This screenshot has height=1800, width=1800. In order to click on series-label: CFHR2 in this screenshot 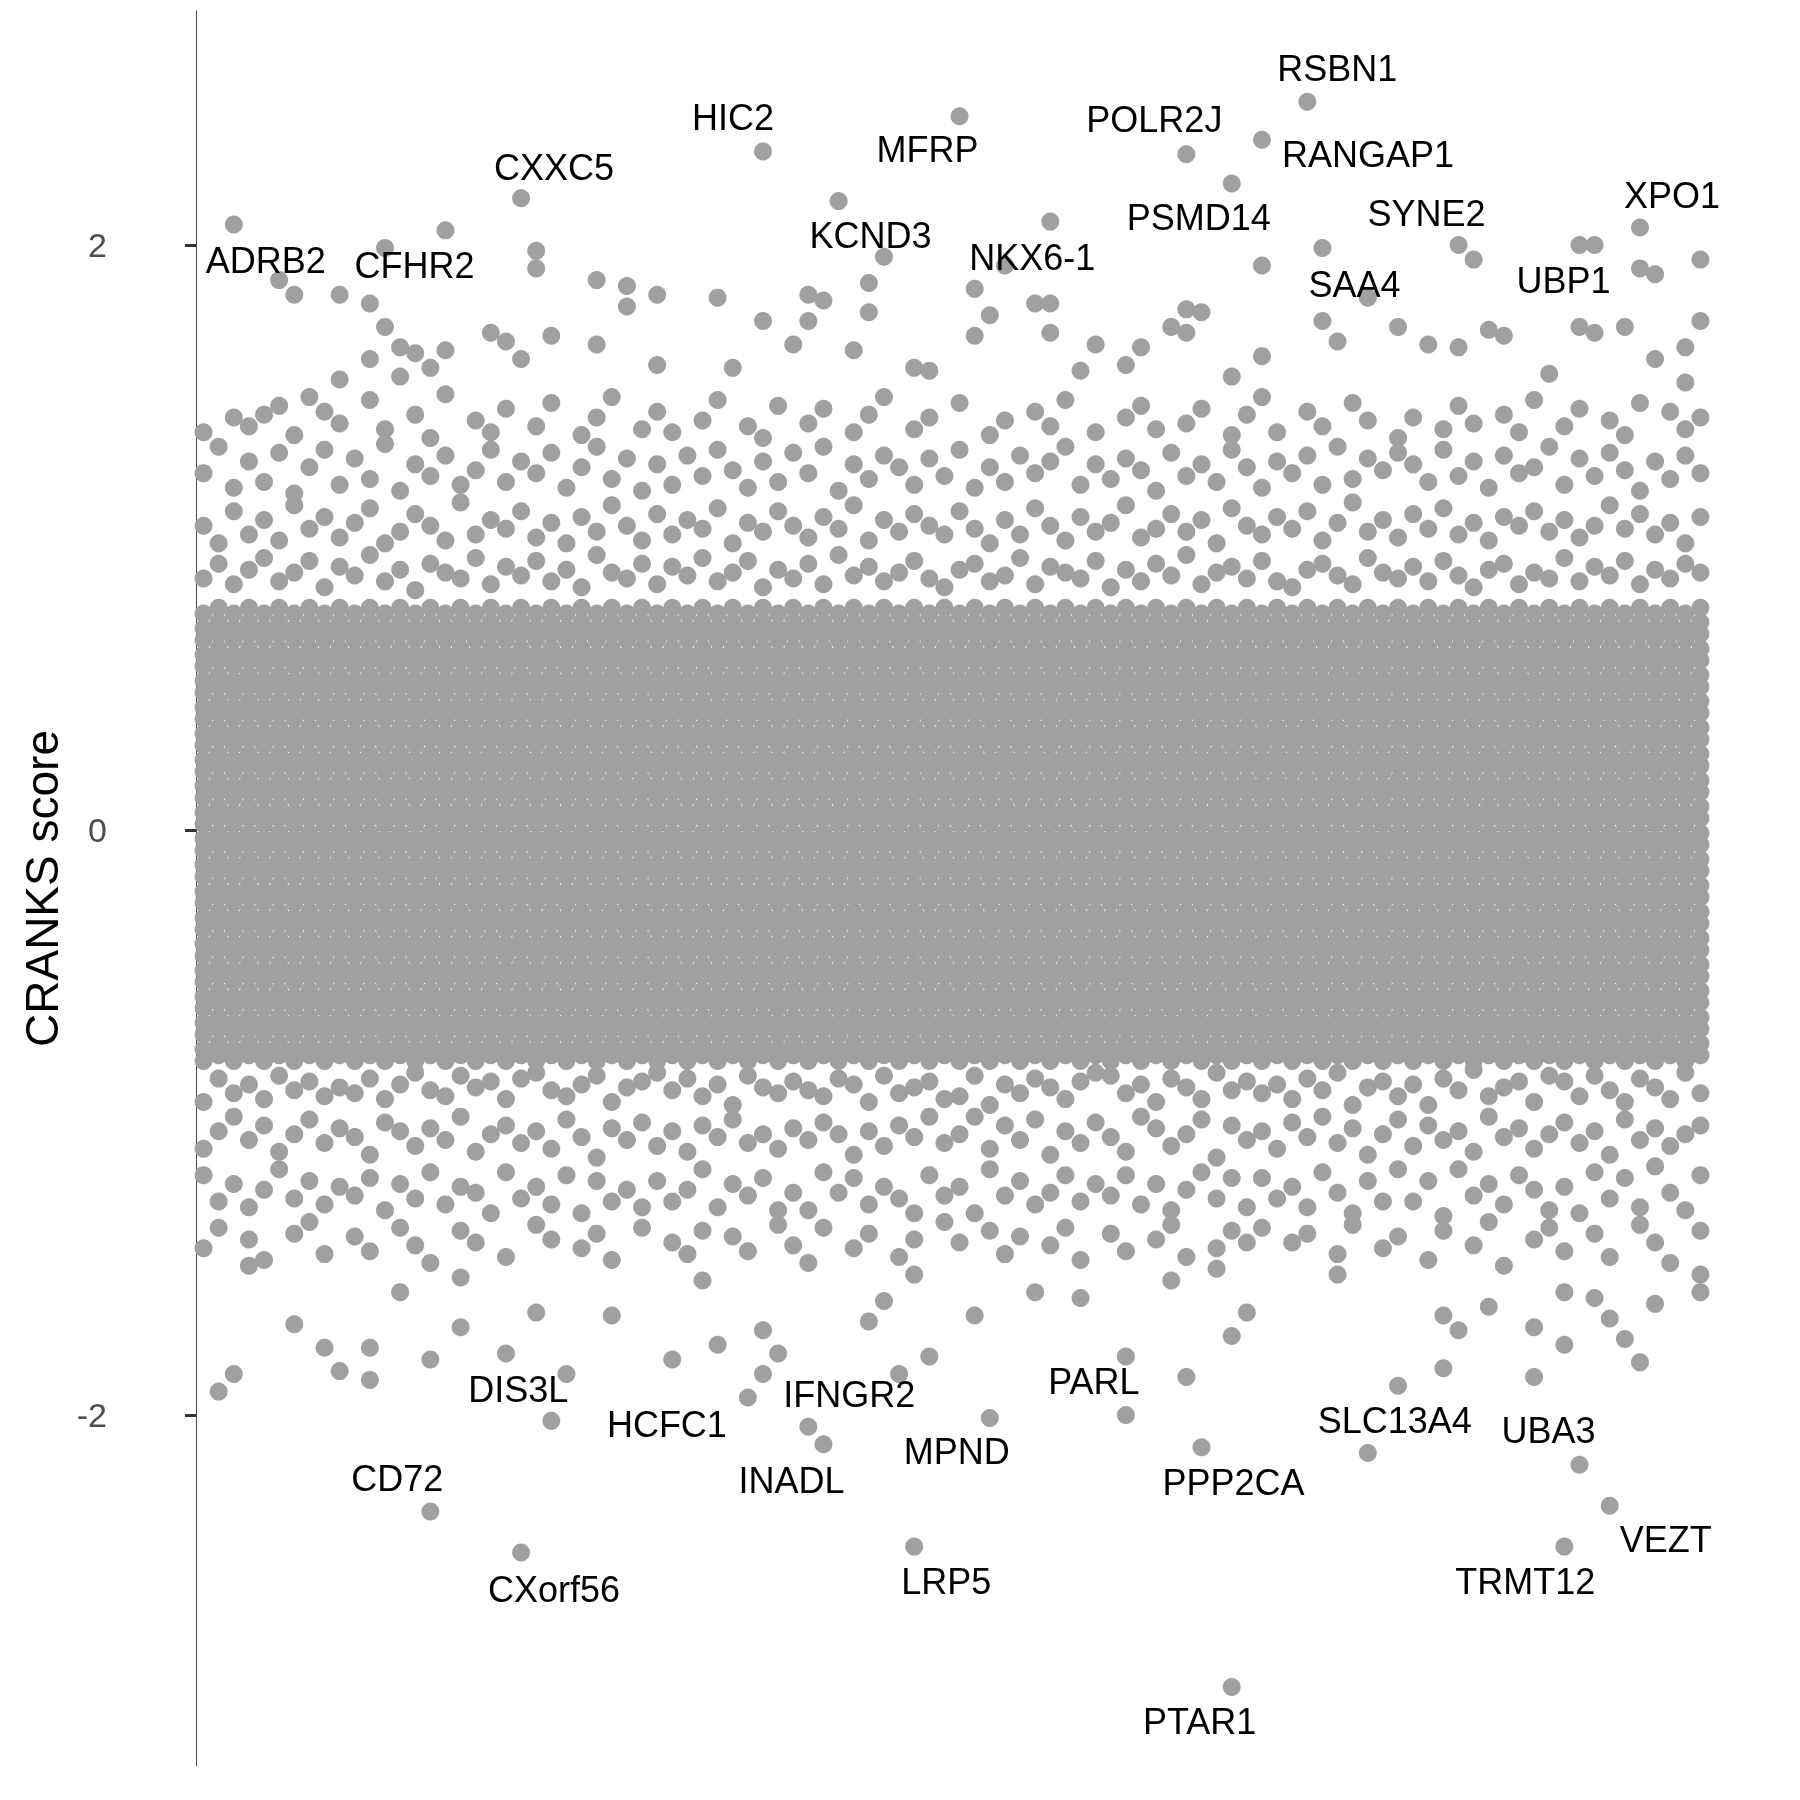, I will do `click(414, 265)`.